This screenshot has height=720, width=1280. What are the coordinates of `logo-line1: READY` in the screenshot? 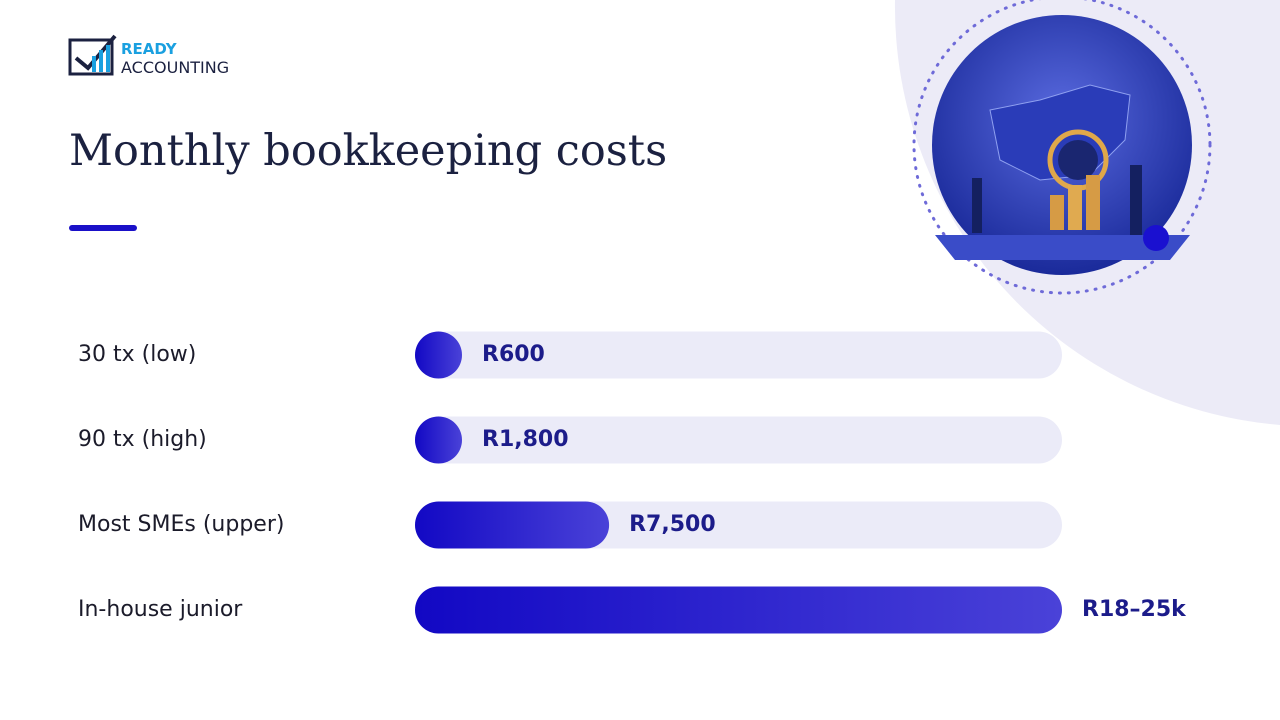 It's located at (149, 49).